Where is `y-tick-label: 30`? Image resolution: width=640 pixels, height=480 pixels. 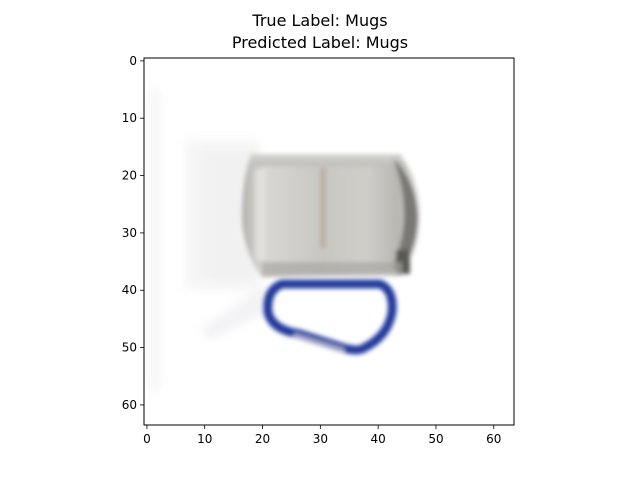
y-tick-label: 30 is located at coordinates (129, 233).